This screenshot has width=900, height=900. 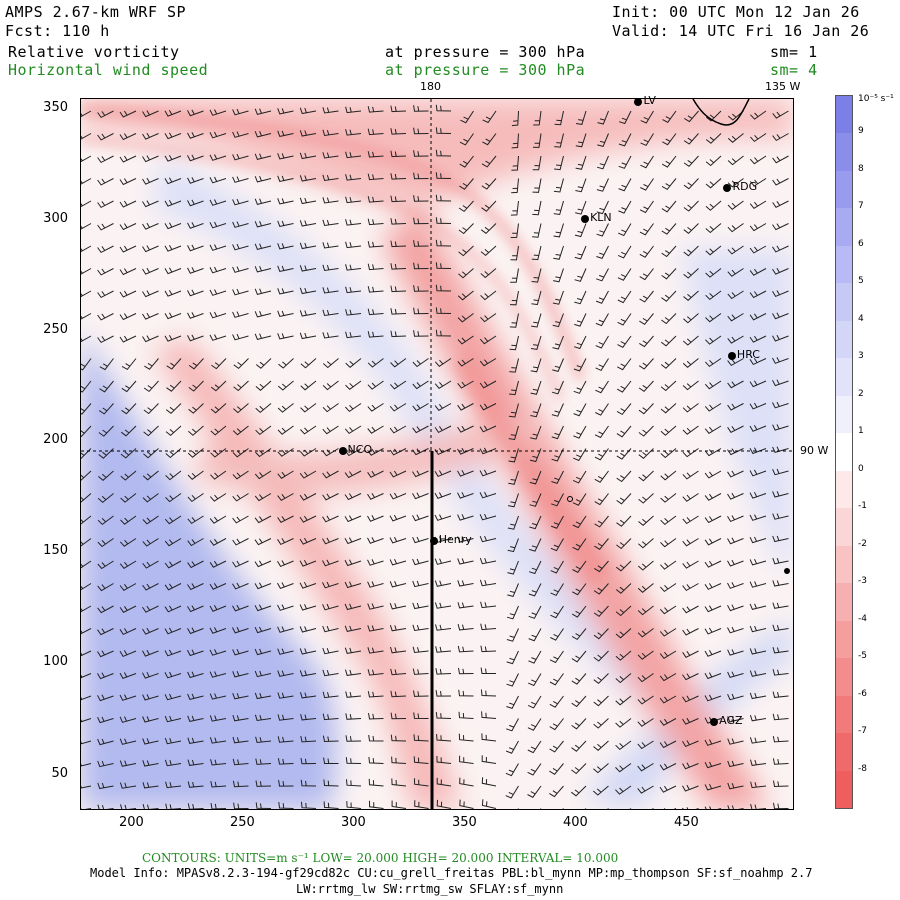 What do you see at coordinates (570, 499) in the screenshot?
I see `small-marker` at bounding box center [570, 499].